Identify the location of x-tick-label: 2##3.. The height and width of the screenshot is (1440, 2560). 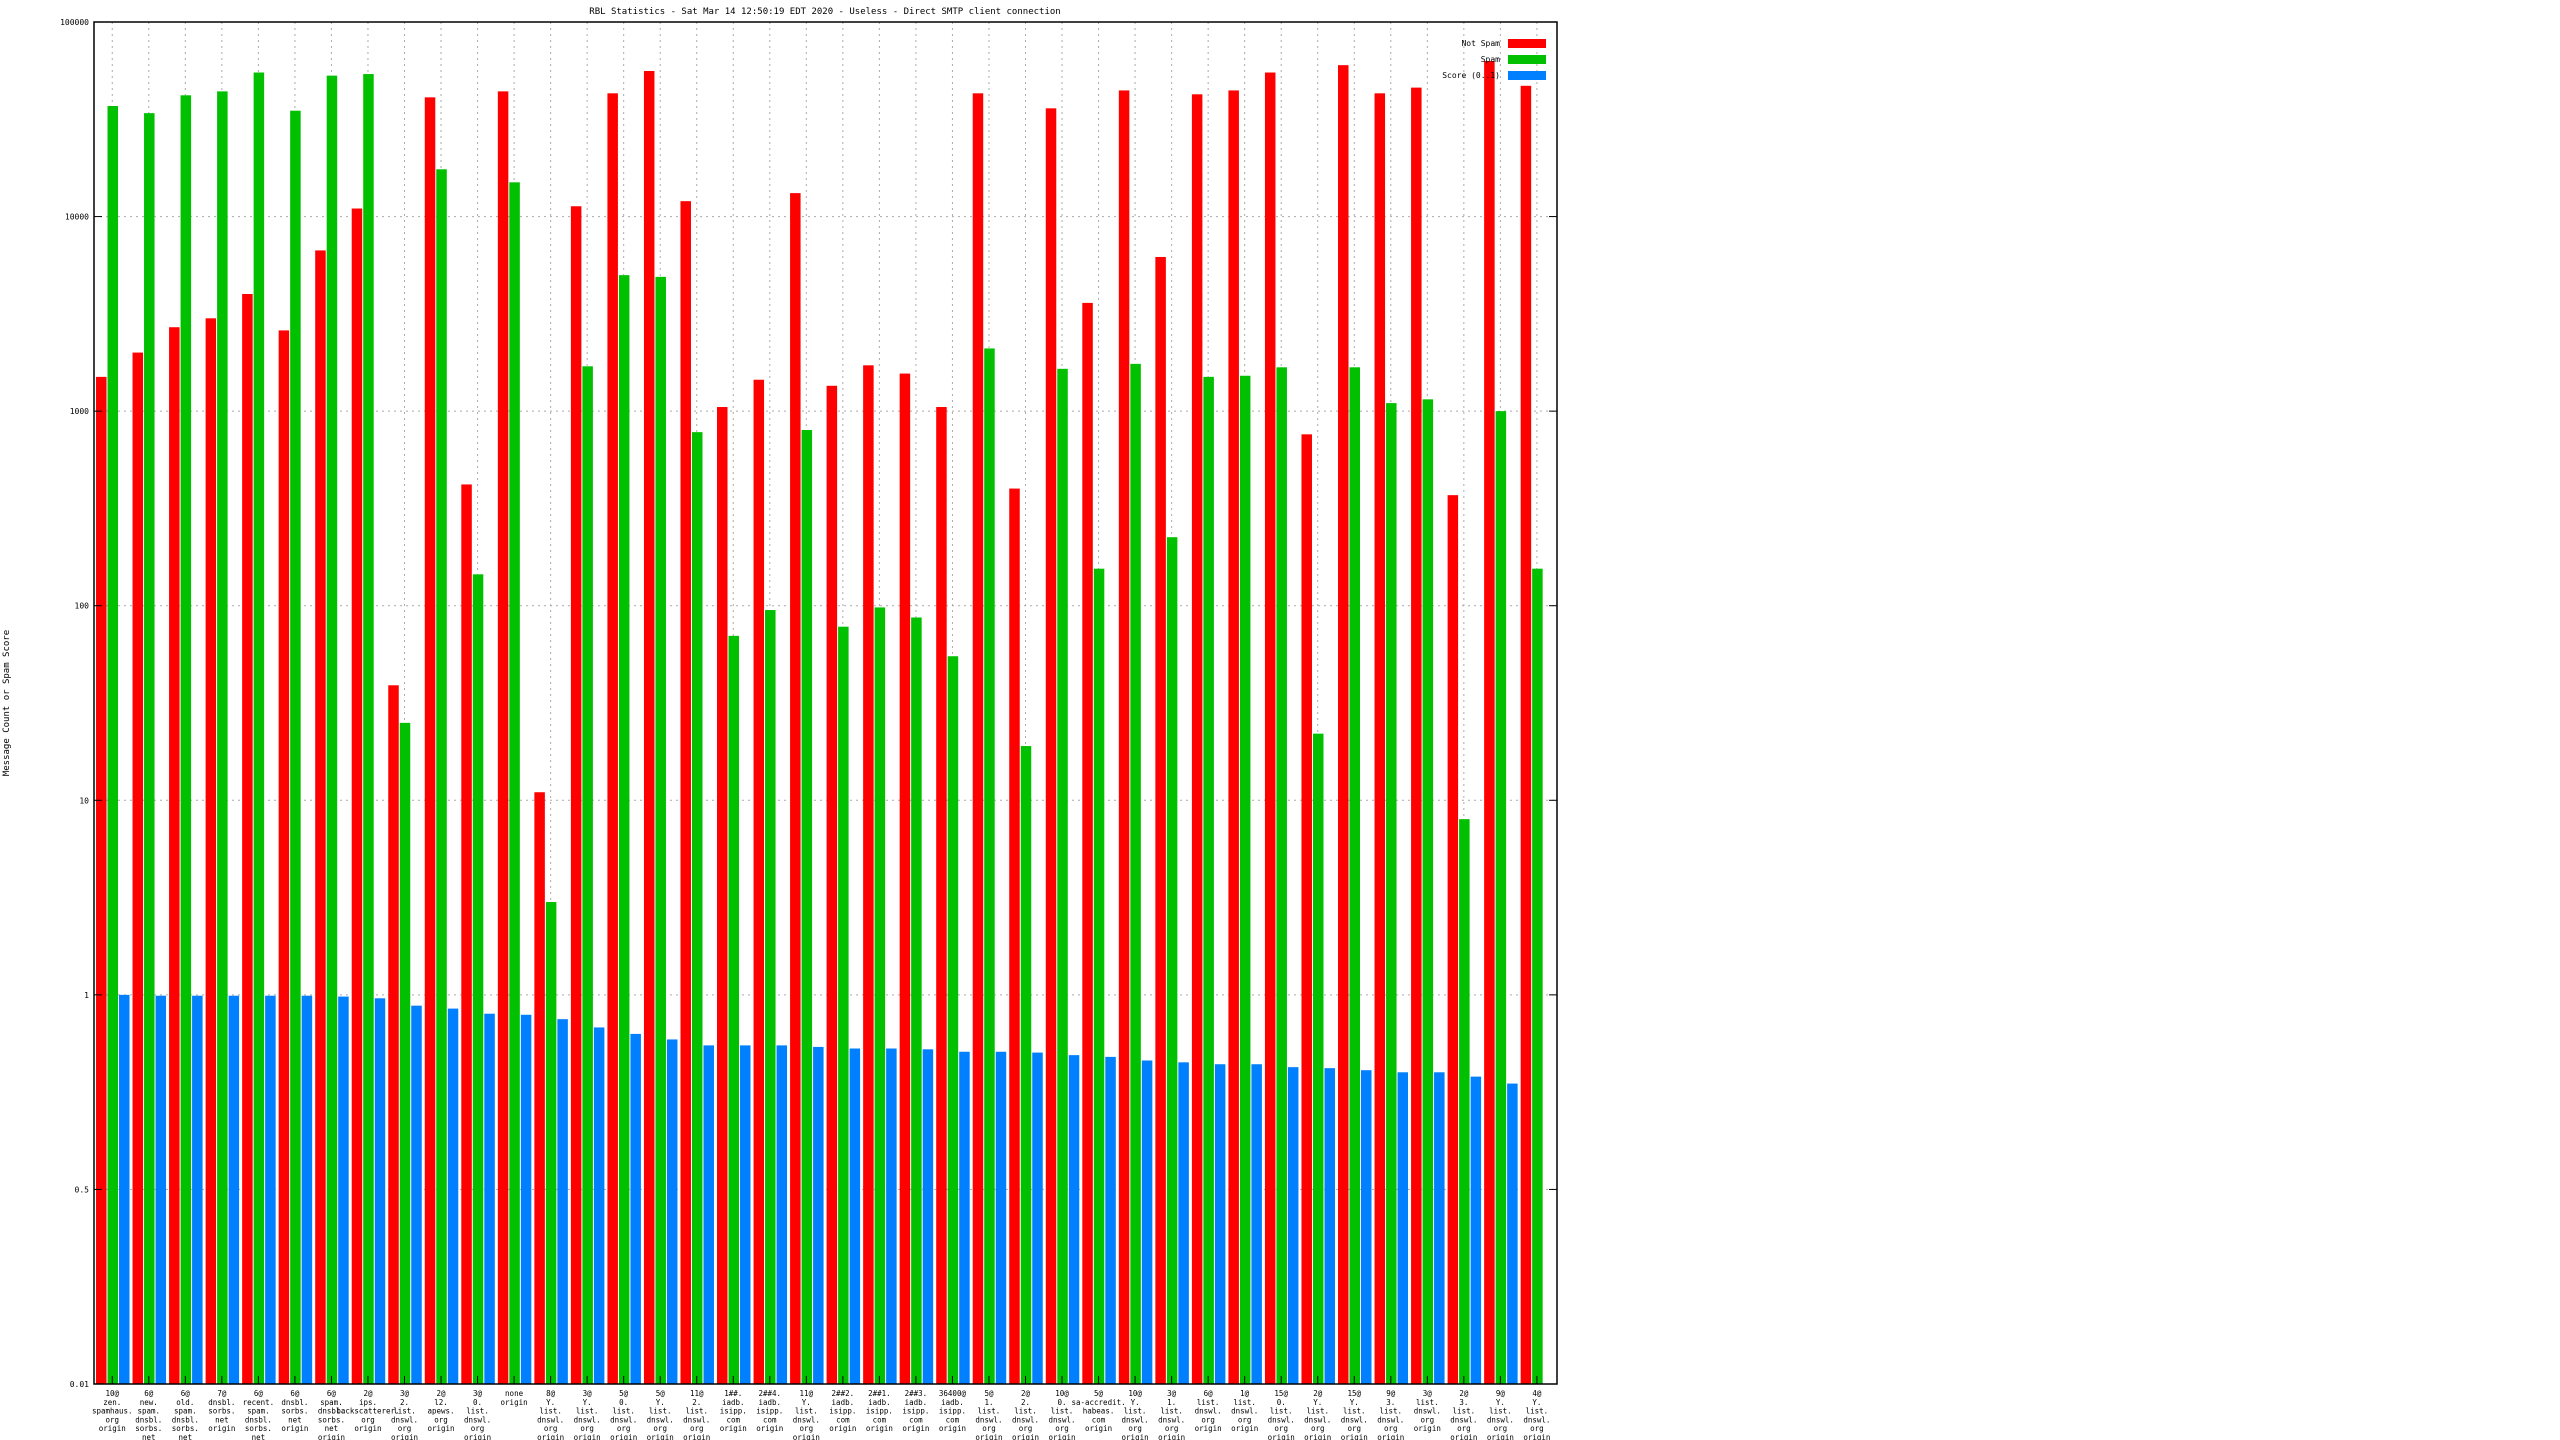
(916, 1393).